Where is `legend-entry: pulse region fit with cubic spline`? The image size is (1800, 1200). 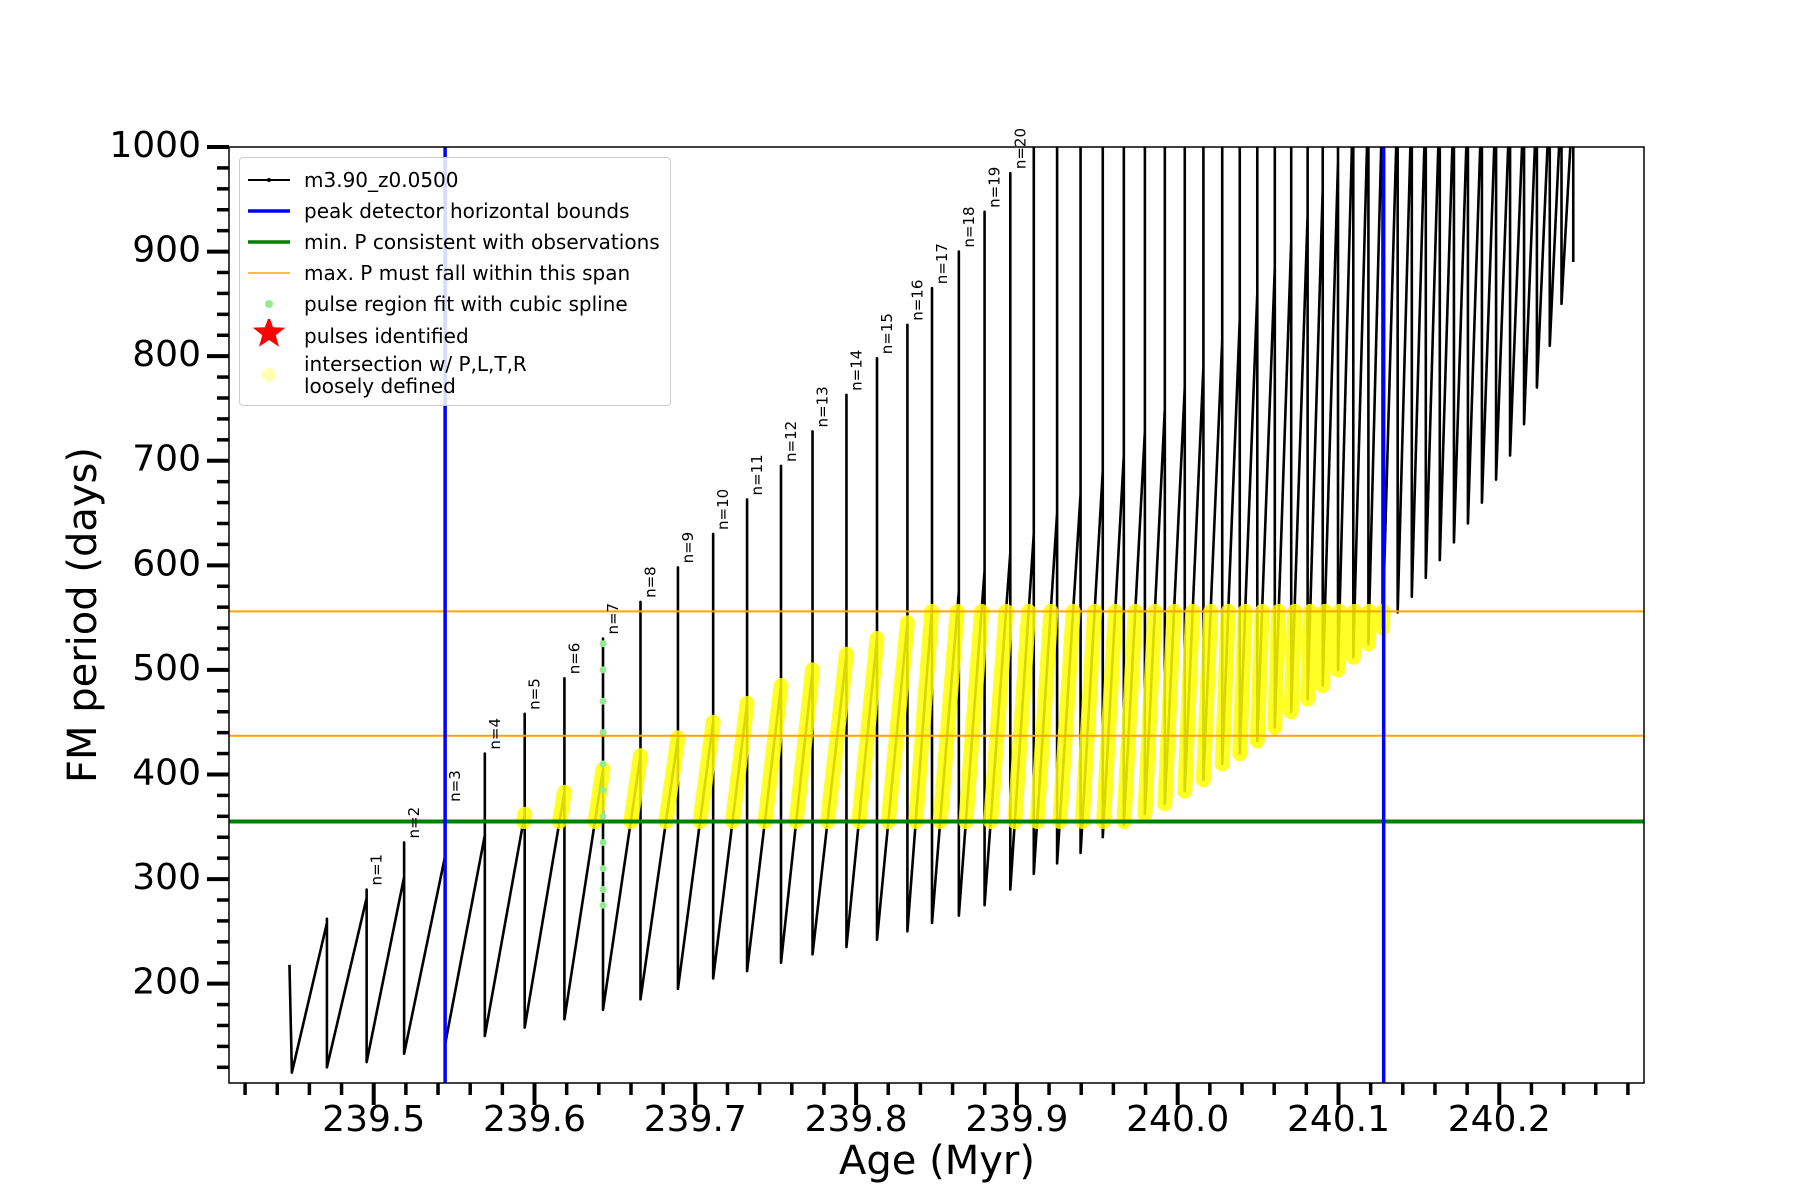
legend-entry: pulse region fit with cubic spline is located at coordinates (453, 303).